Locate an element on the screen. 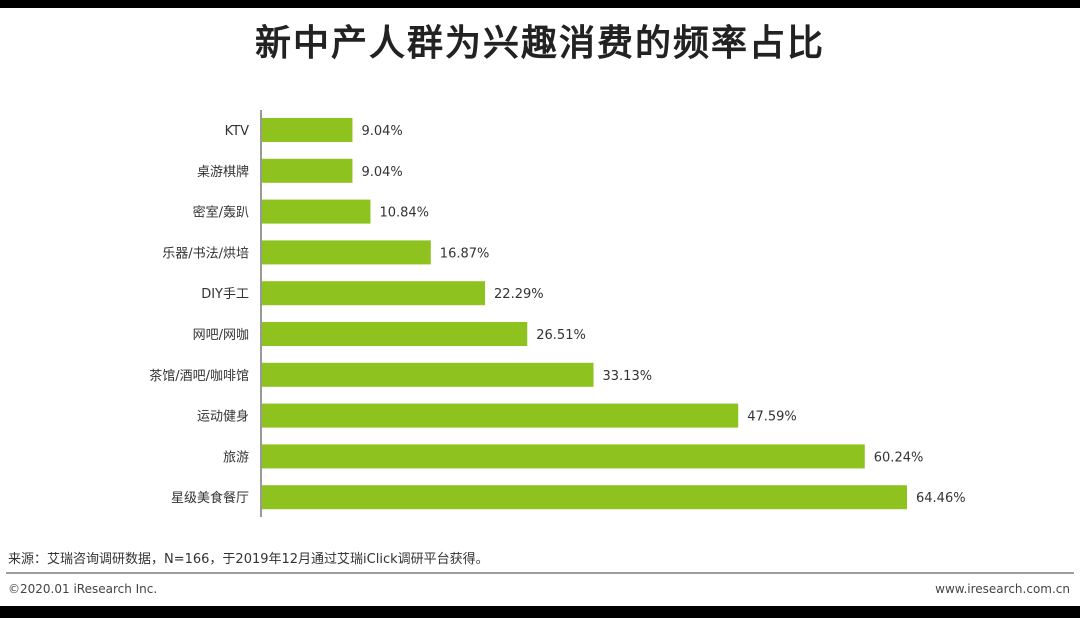 Image resolution: width=1080 pixels, height=618 pixels. category-label: 桌游棋牌 is located at coordinates (223, 172).